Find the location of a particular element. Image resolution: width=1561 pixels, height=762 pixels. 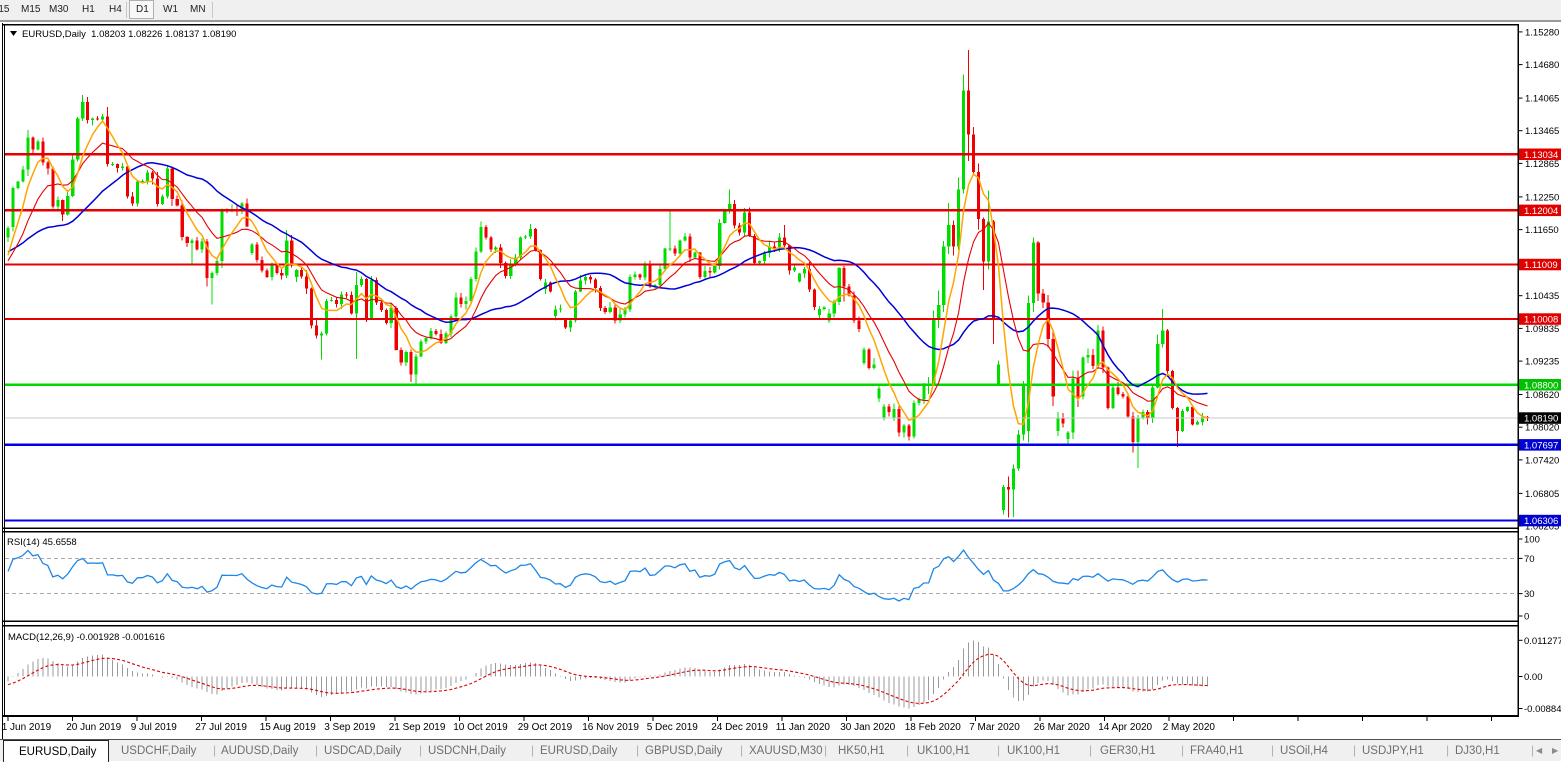

svg-text: 27 Jul 2019 is located at coordinates (221, 727).